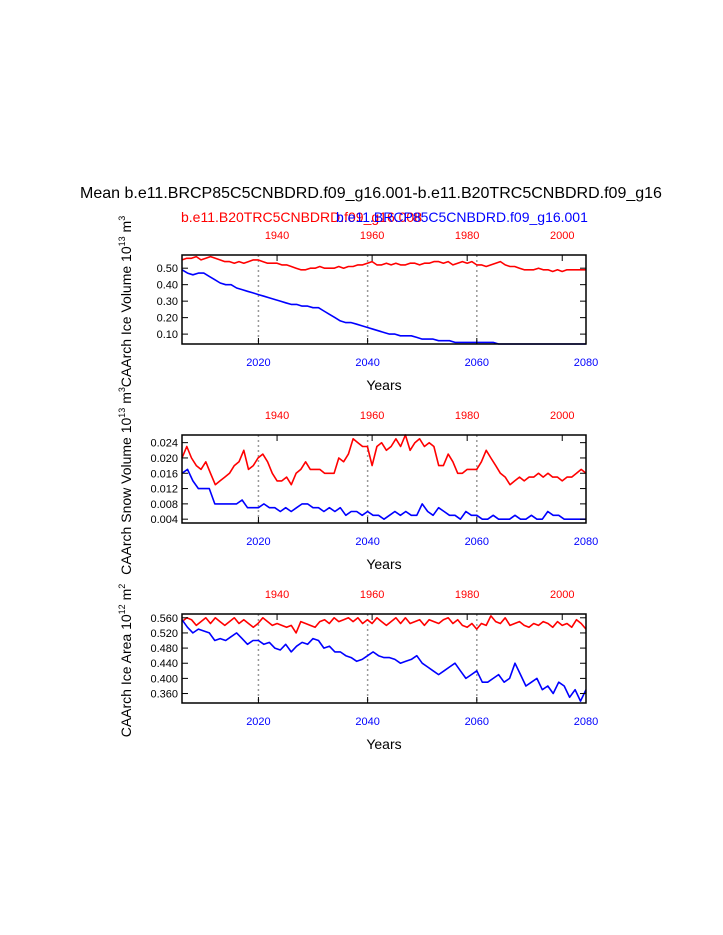 This screenshot has width=723, height=935. What do you see at coordinates (164, 634) in the screenshot?
I see `y-tick-label: 0.520` at bounding box center [164, 634].